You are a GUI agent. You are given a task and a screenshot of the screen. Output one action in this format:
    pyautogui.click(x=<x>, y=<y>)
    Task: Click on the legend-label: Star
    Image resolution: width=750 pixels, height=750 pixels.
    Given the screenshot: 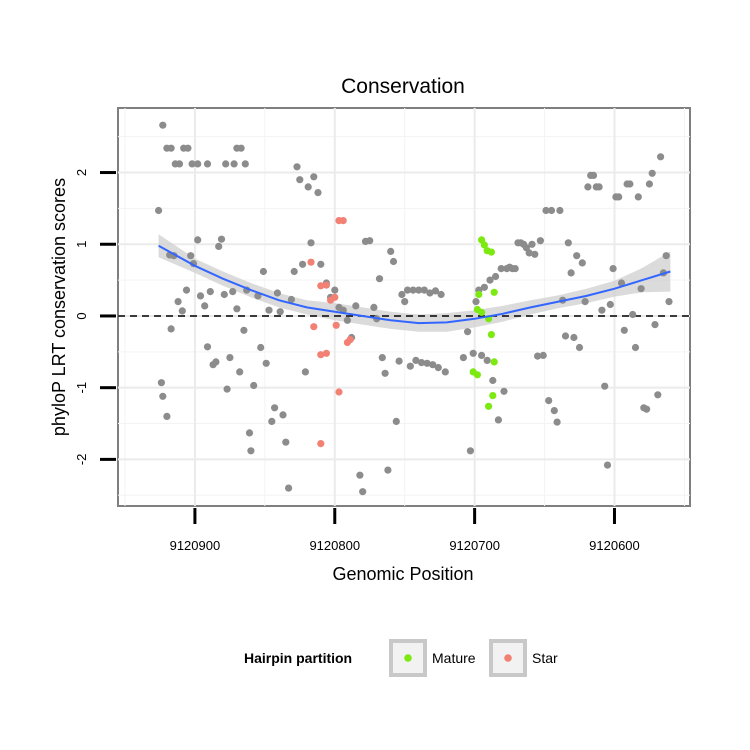 What is the action you would take?
    pyautogui.click(x=545, y=658)
    